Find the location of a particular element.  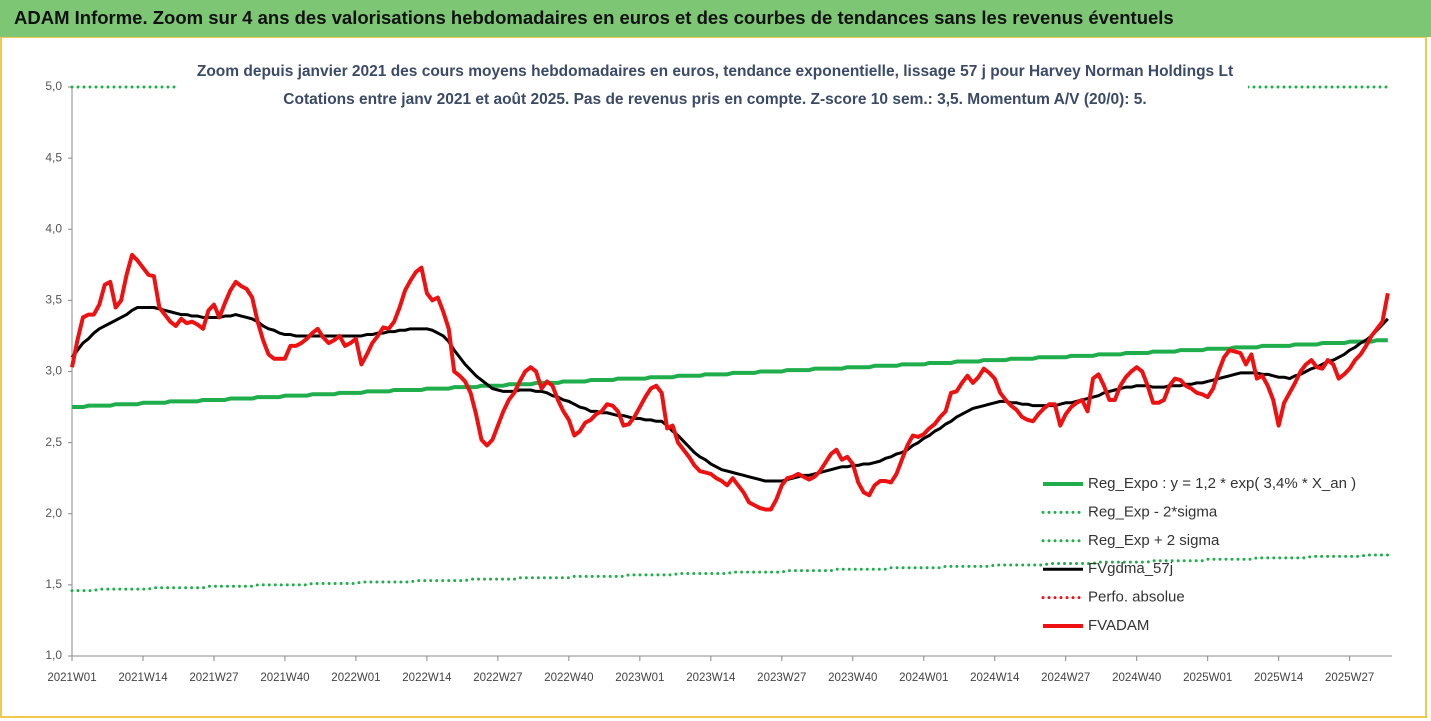

legend-label: FVgdma_57j is located at coordinates (1130, 568).